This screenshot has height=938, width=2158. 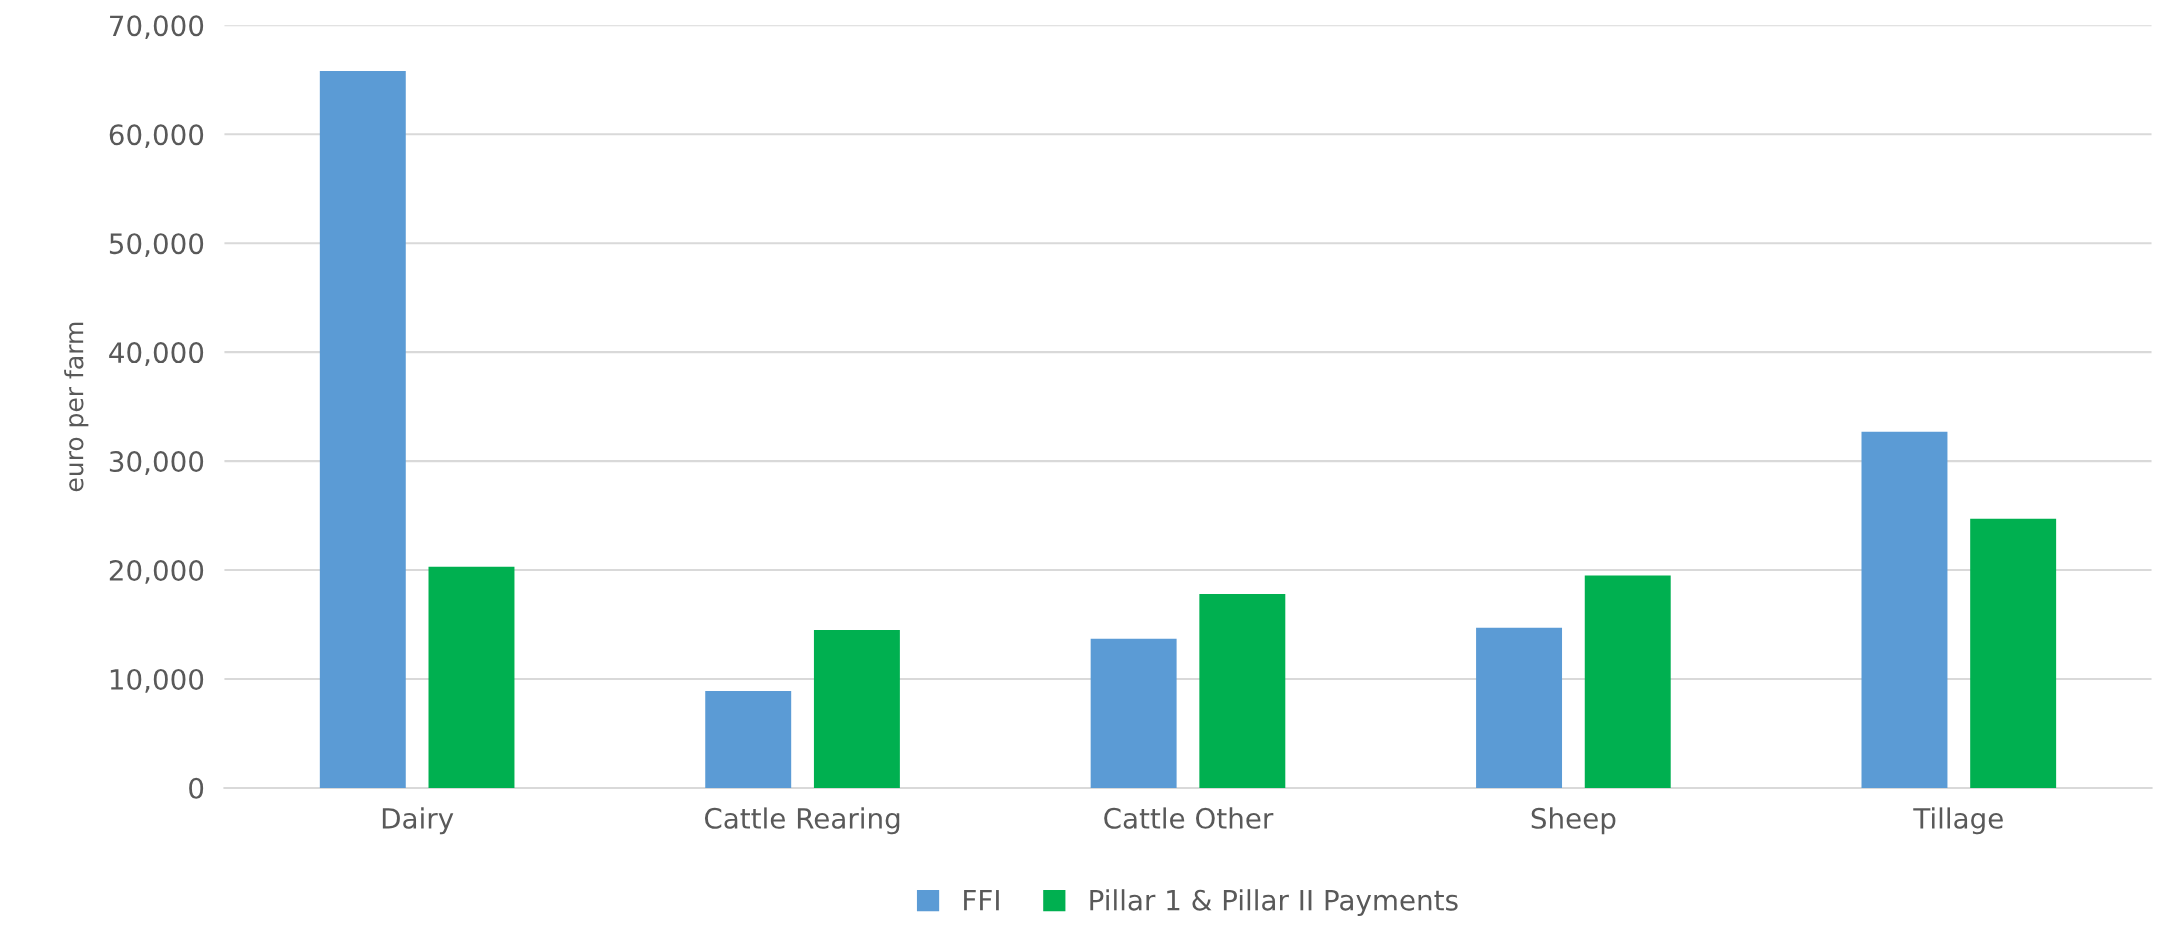 What do you see at coordinates (1573, 821) in the screenshot?
I see `x-tick-label: Sheep` at bounding box center [1573, 821].